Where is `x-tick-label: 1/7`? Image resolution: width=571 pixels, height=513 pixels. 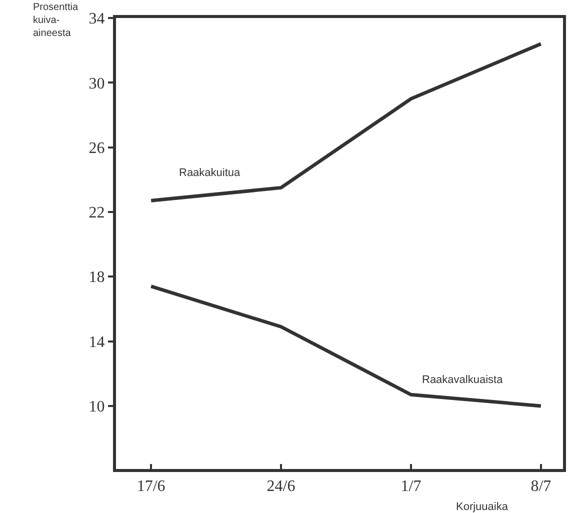 x-tick-label: 1/7 is located at coordinates (411, 487).